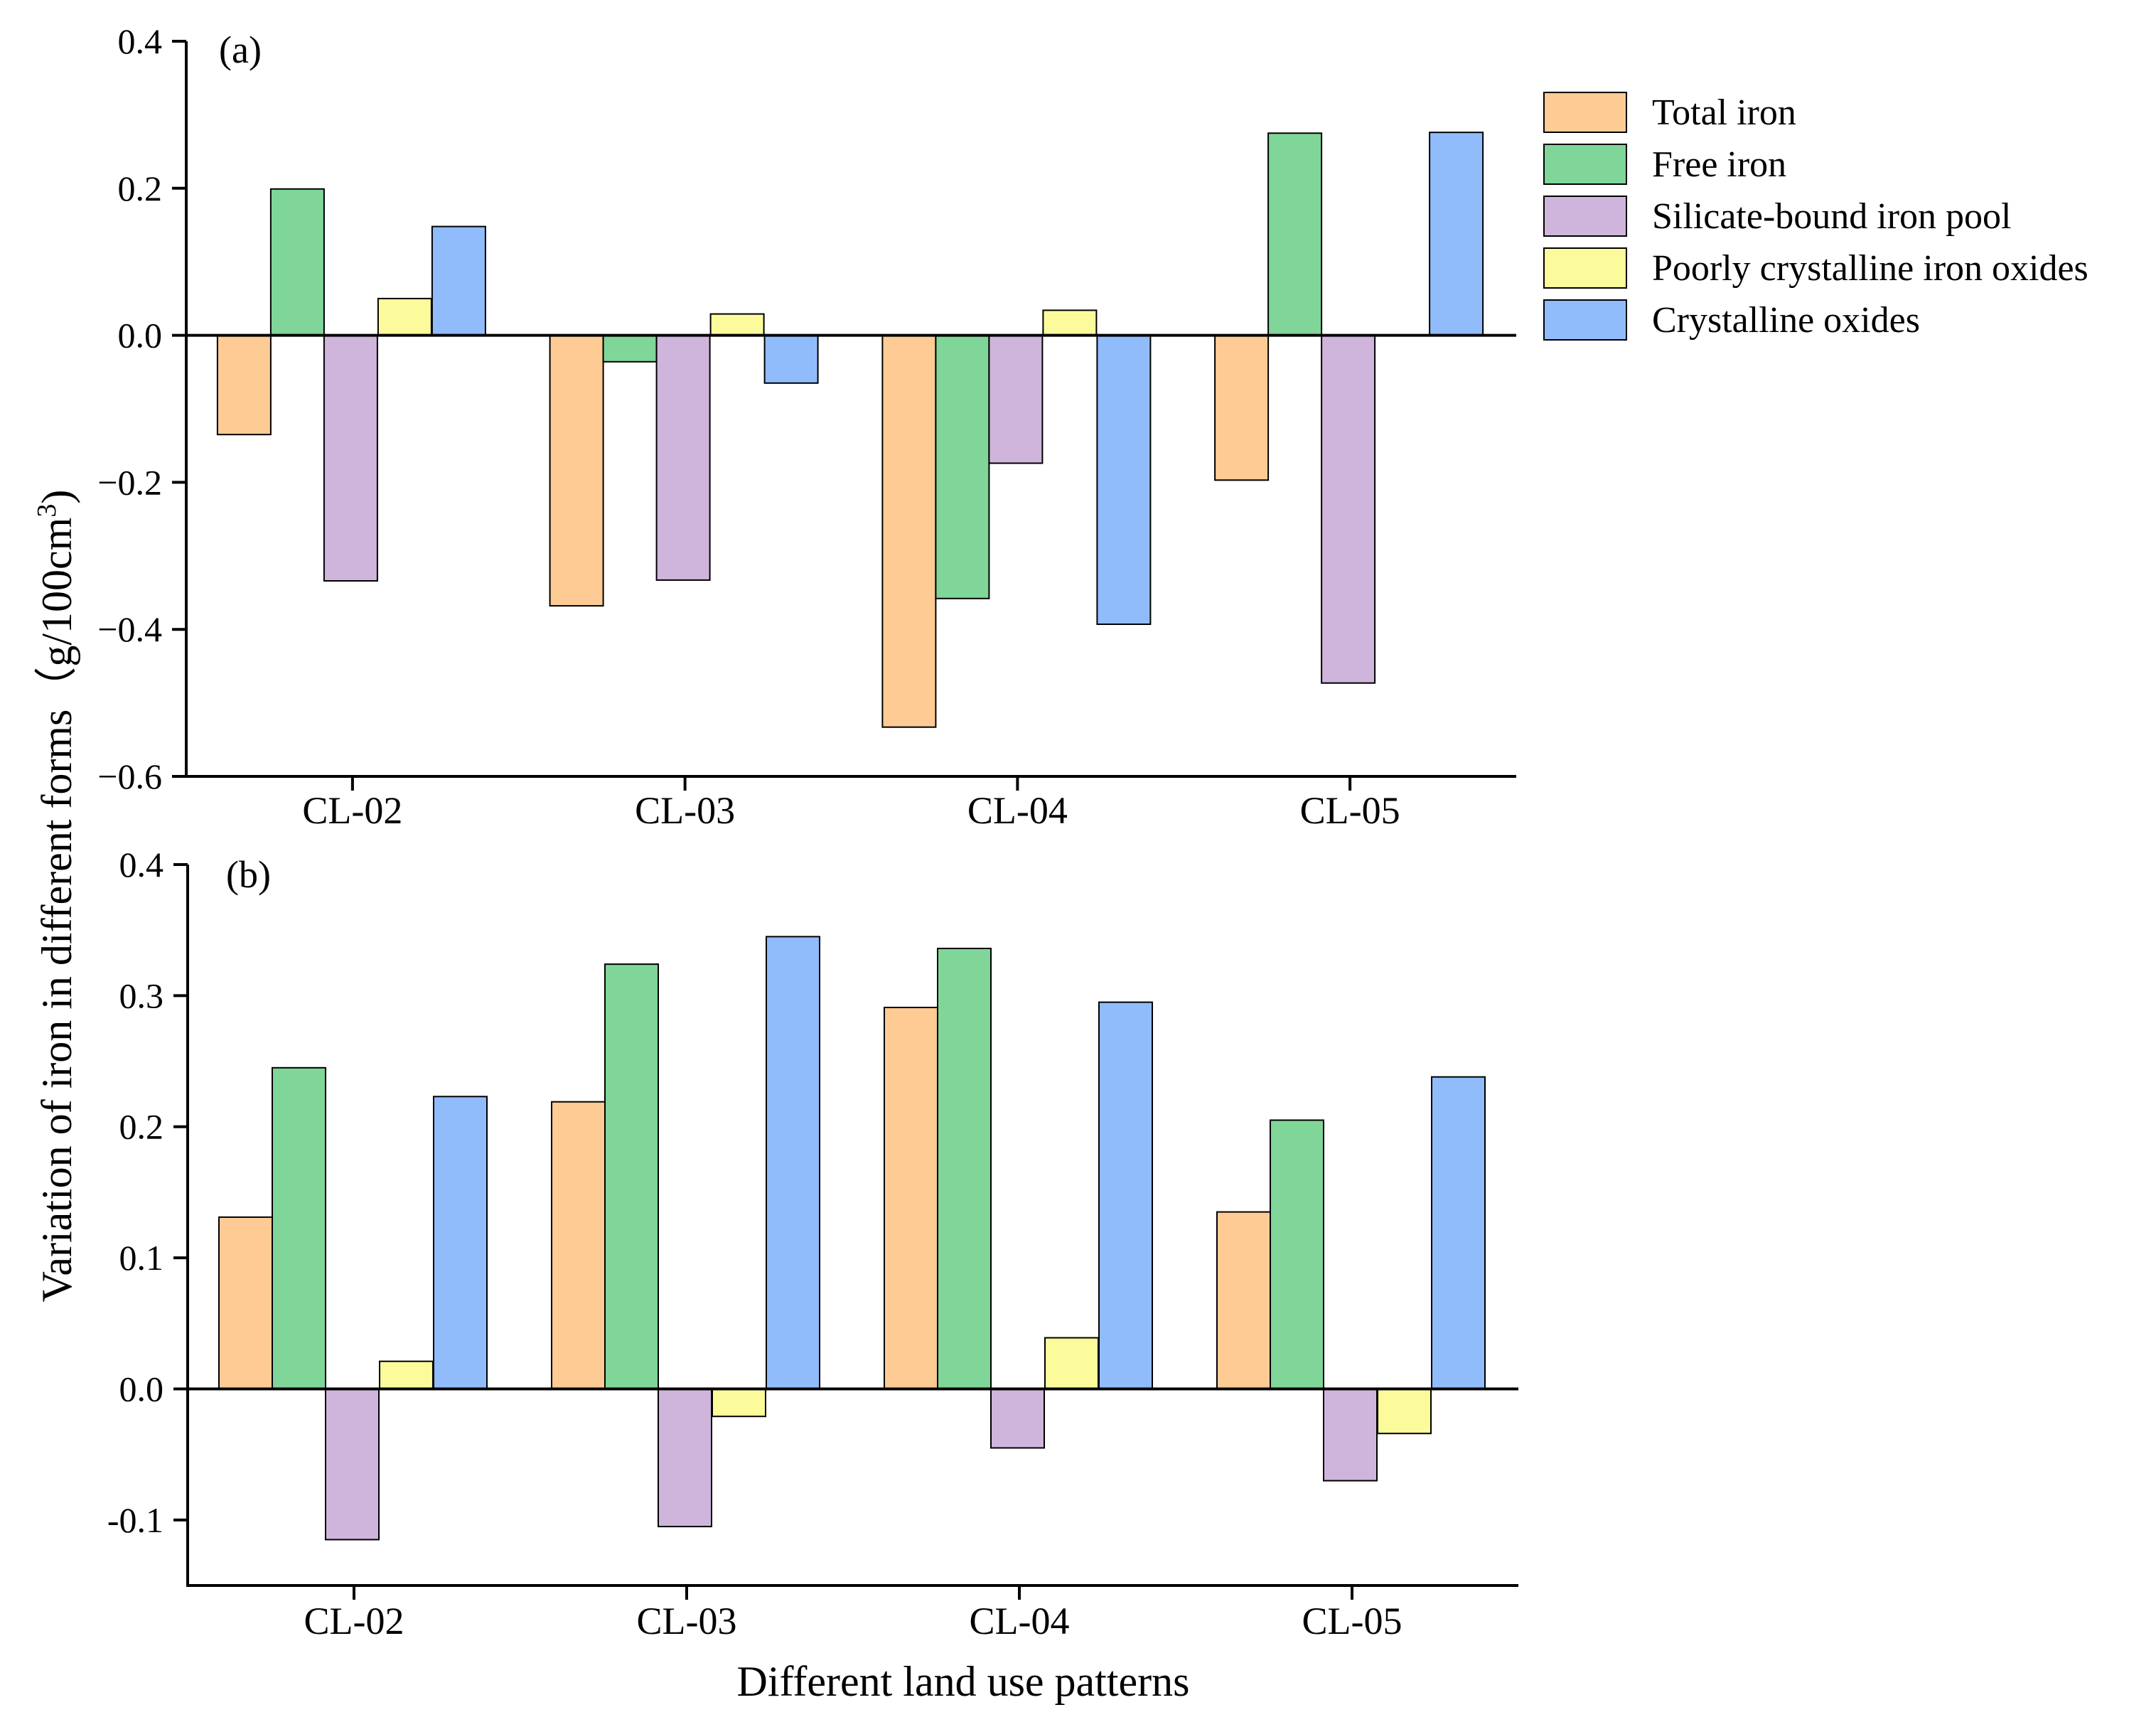 Image resolution: width=2156 pixels, height=1722 pixels. What do you see at coordinates (1243, 1301) in the screenshot?
I see `panel-b-bar-cl-05-total-iron` at bounding box center [1243, 1301].